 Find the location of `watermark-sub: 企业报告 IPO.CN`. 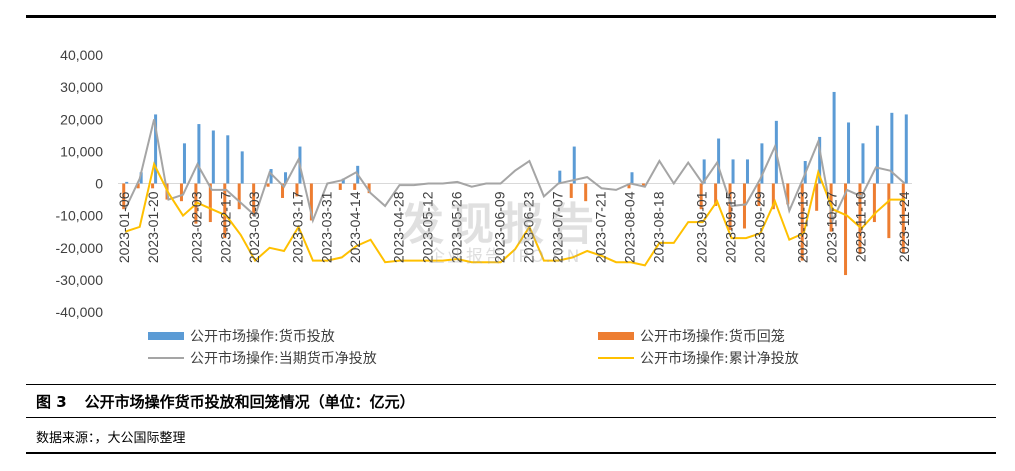

watermark-sub: 企业报告 IPO.CN is located at coordinates (505, 257).